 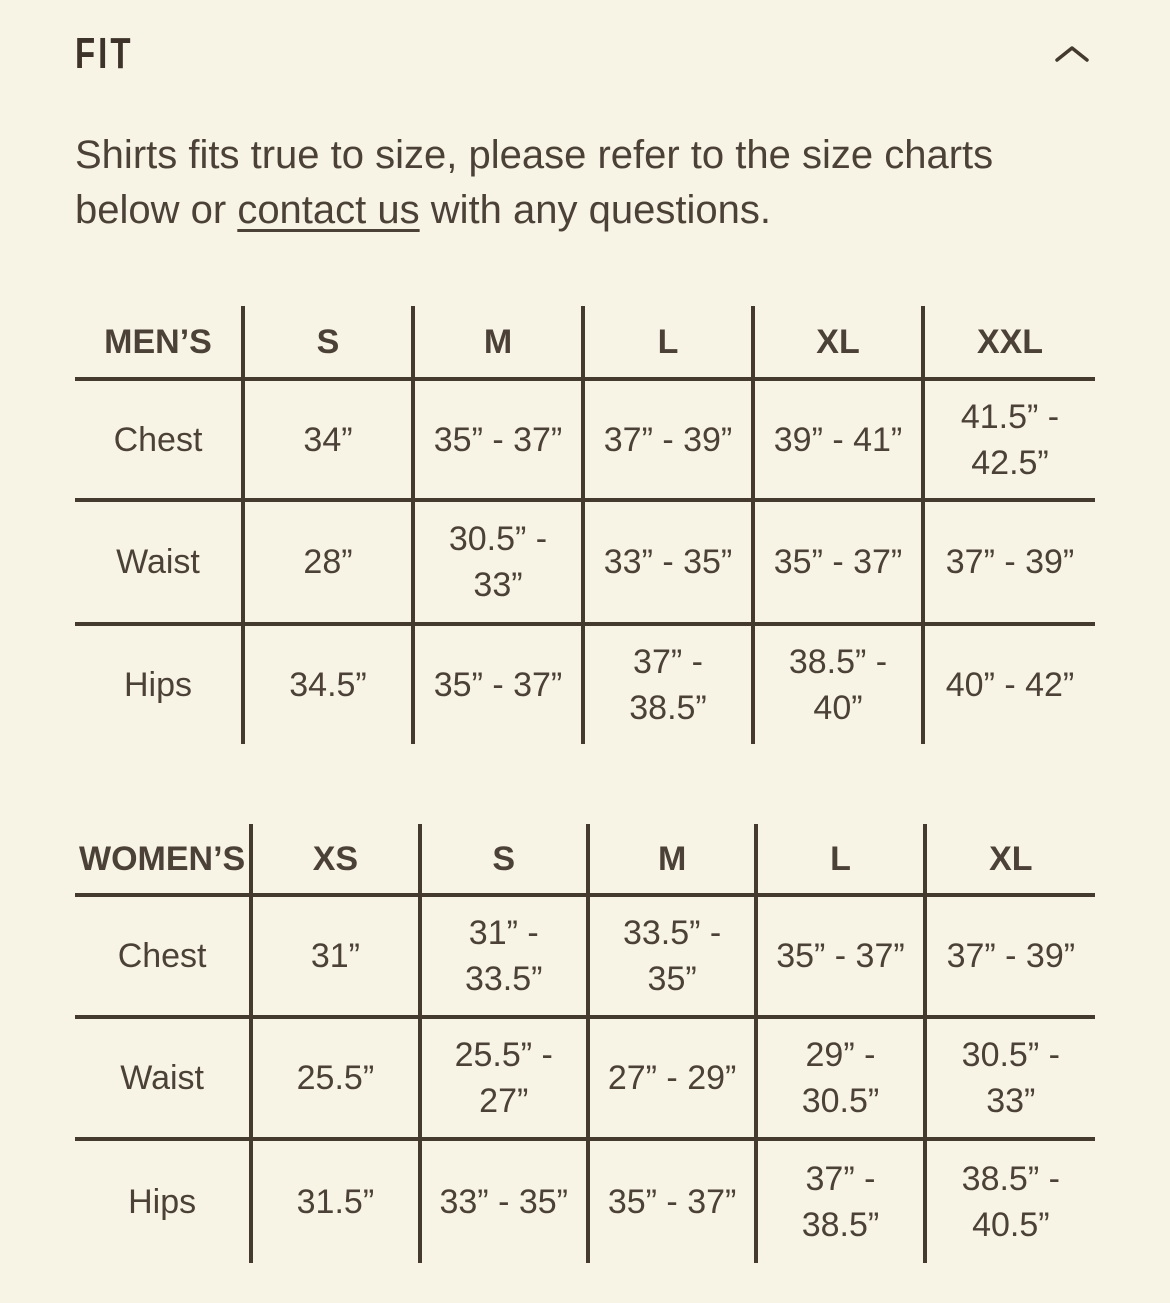 I want to click on womens-waist-s: 25.5” - 27”, so click(x=505, y=1080).